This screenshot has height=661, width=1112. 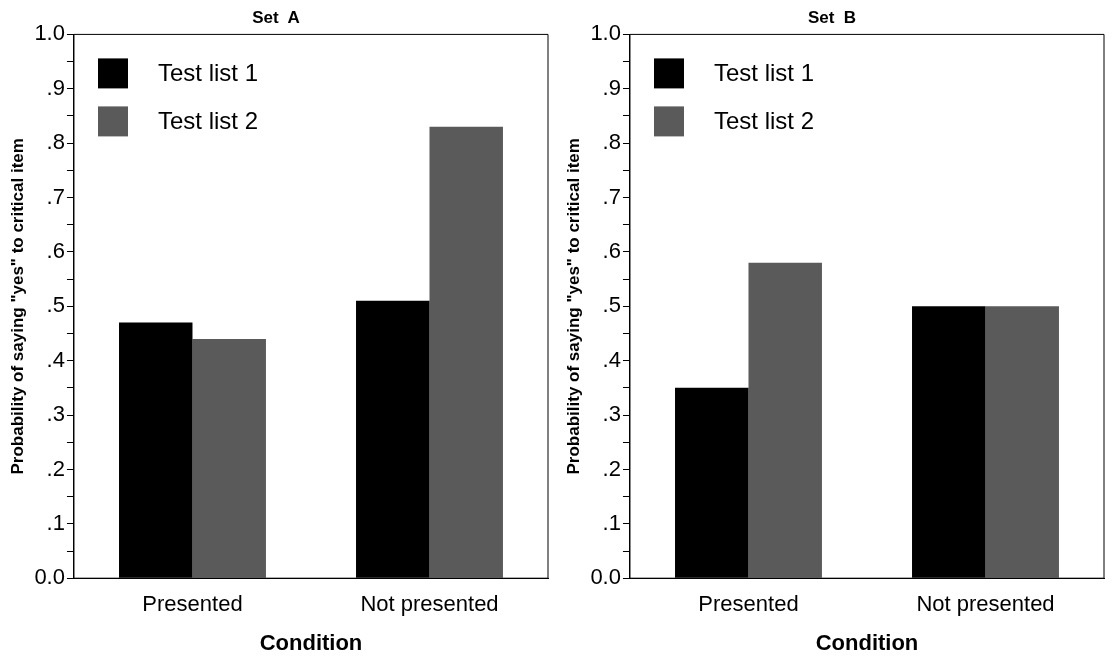 What do you see at coordinates (832, 17) in the screenshot?
I see `chart-title: Set B` at bounding box center [832, 17].